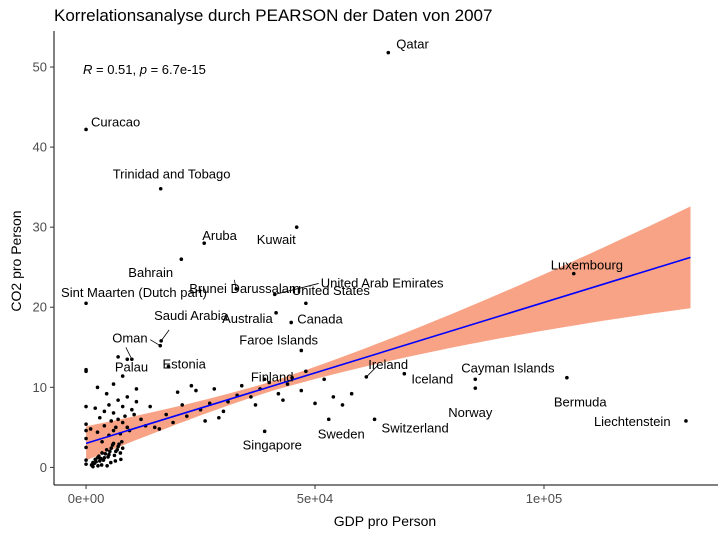 The height and width of the screenshot is (537, 726). I want to click on y-tick-label: 10, so click(40, 387).